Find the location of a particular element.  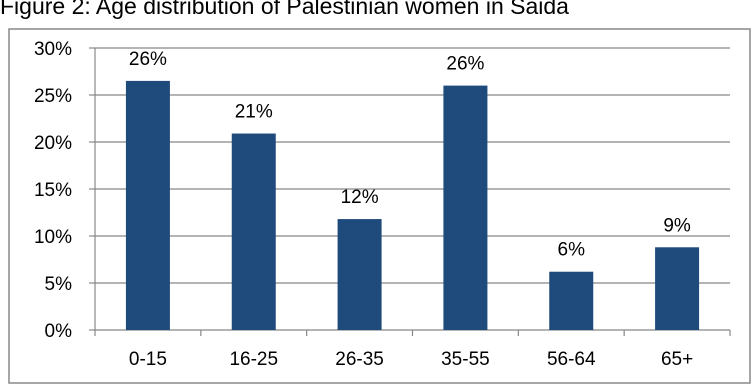

y-tick-label: 15% is located at coordinates (53, 190).